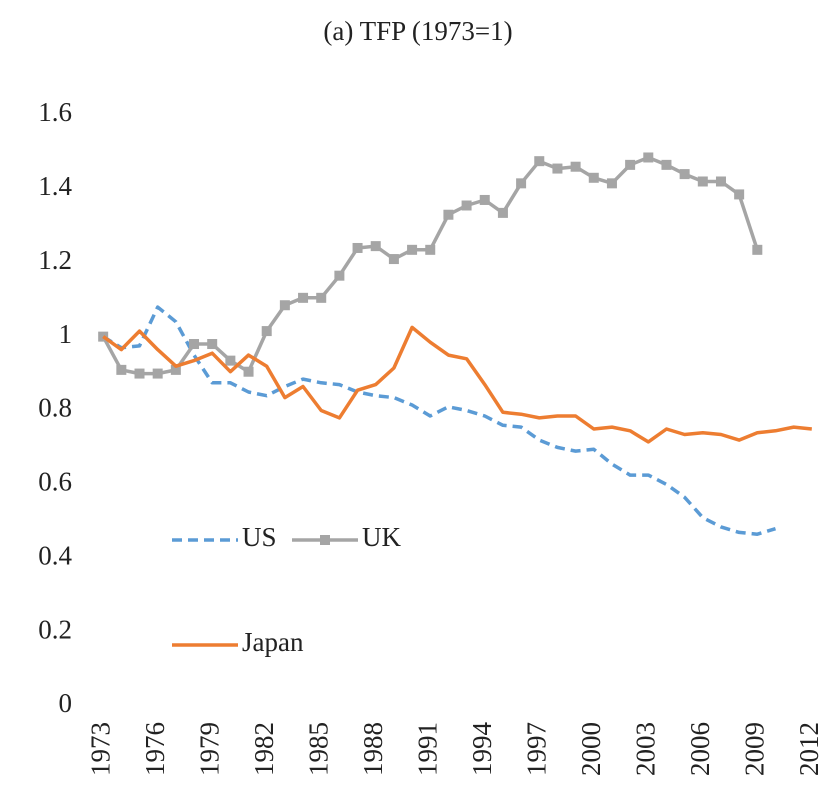 The width and height of the screenshot is (836, 789). What do you see at coordinates (318, 749) in the screenshot?
I see `x-tick-label: 1985` at bounding box center [318, 749].